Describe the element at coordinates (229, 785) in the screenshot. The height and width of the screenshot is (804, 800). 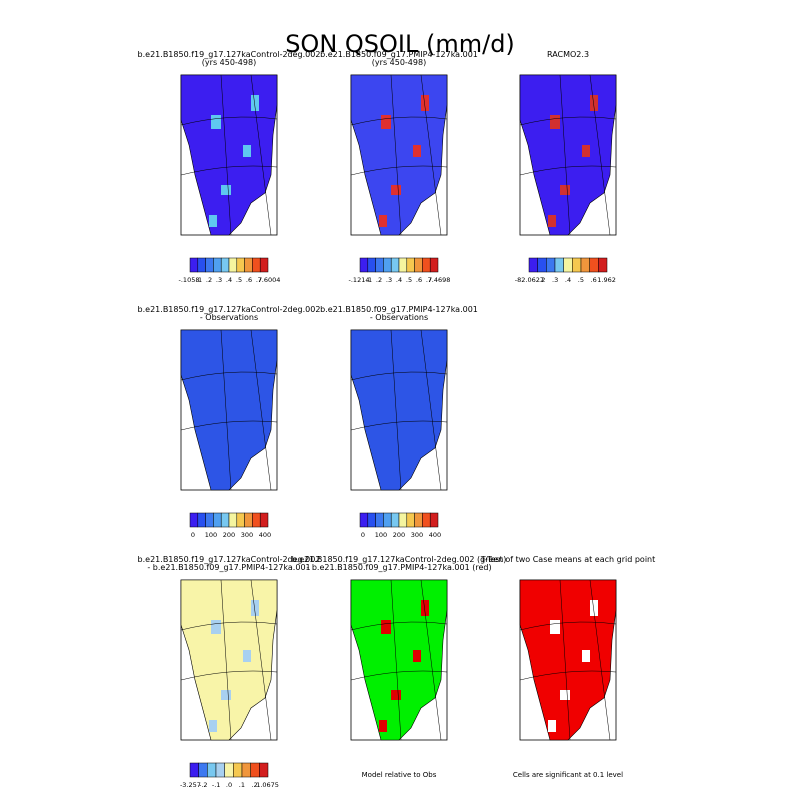
I see `colorbar-label: .0` at that location.